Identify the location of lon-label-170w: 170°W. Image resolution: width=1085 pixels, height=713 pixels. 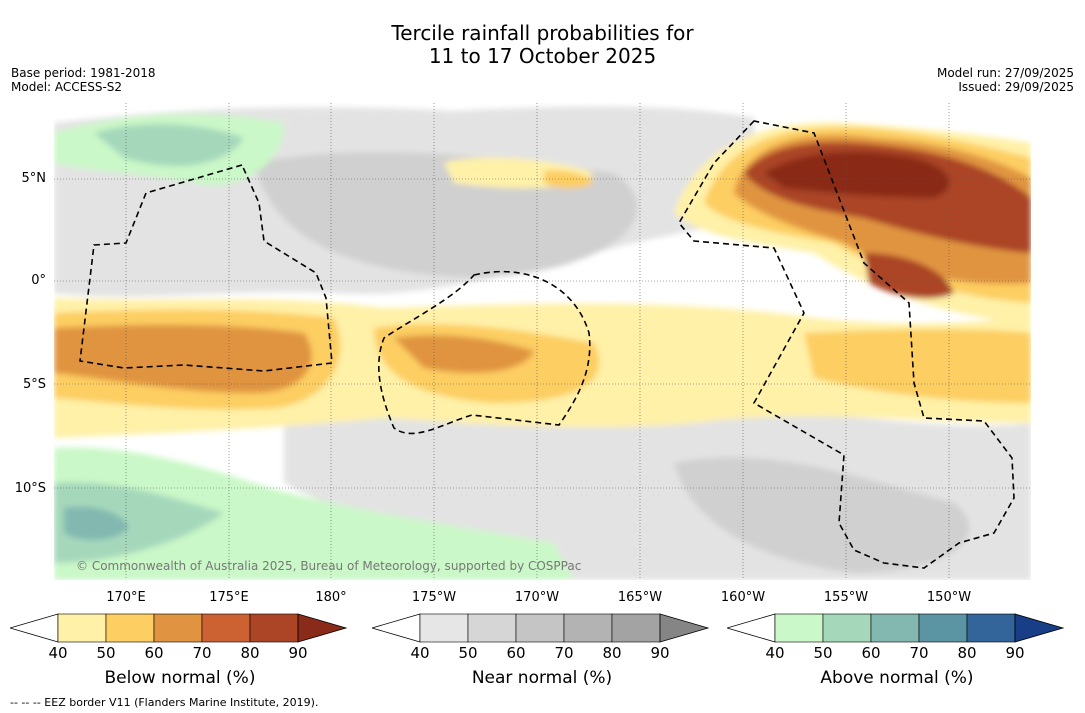
(537, 597).